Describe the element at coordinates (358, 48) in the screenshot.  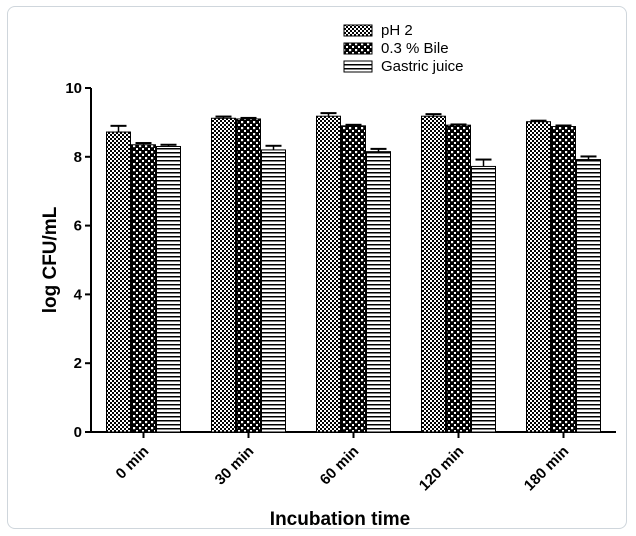
I see `legend-swatch-dots` at that location.